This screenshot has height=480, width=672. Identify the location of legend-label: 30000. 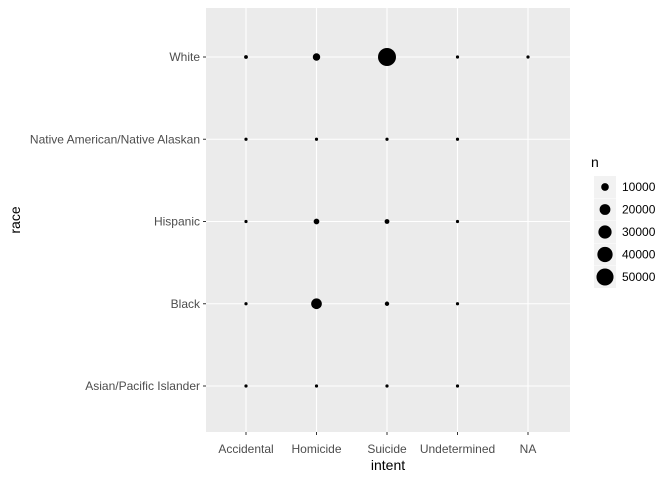
(639, 232).